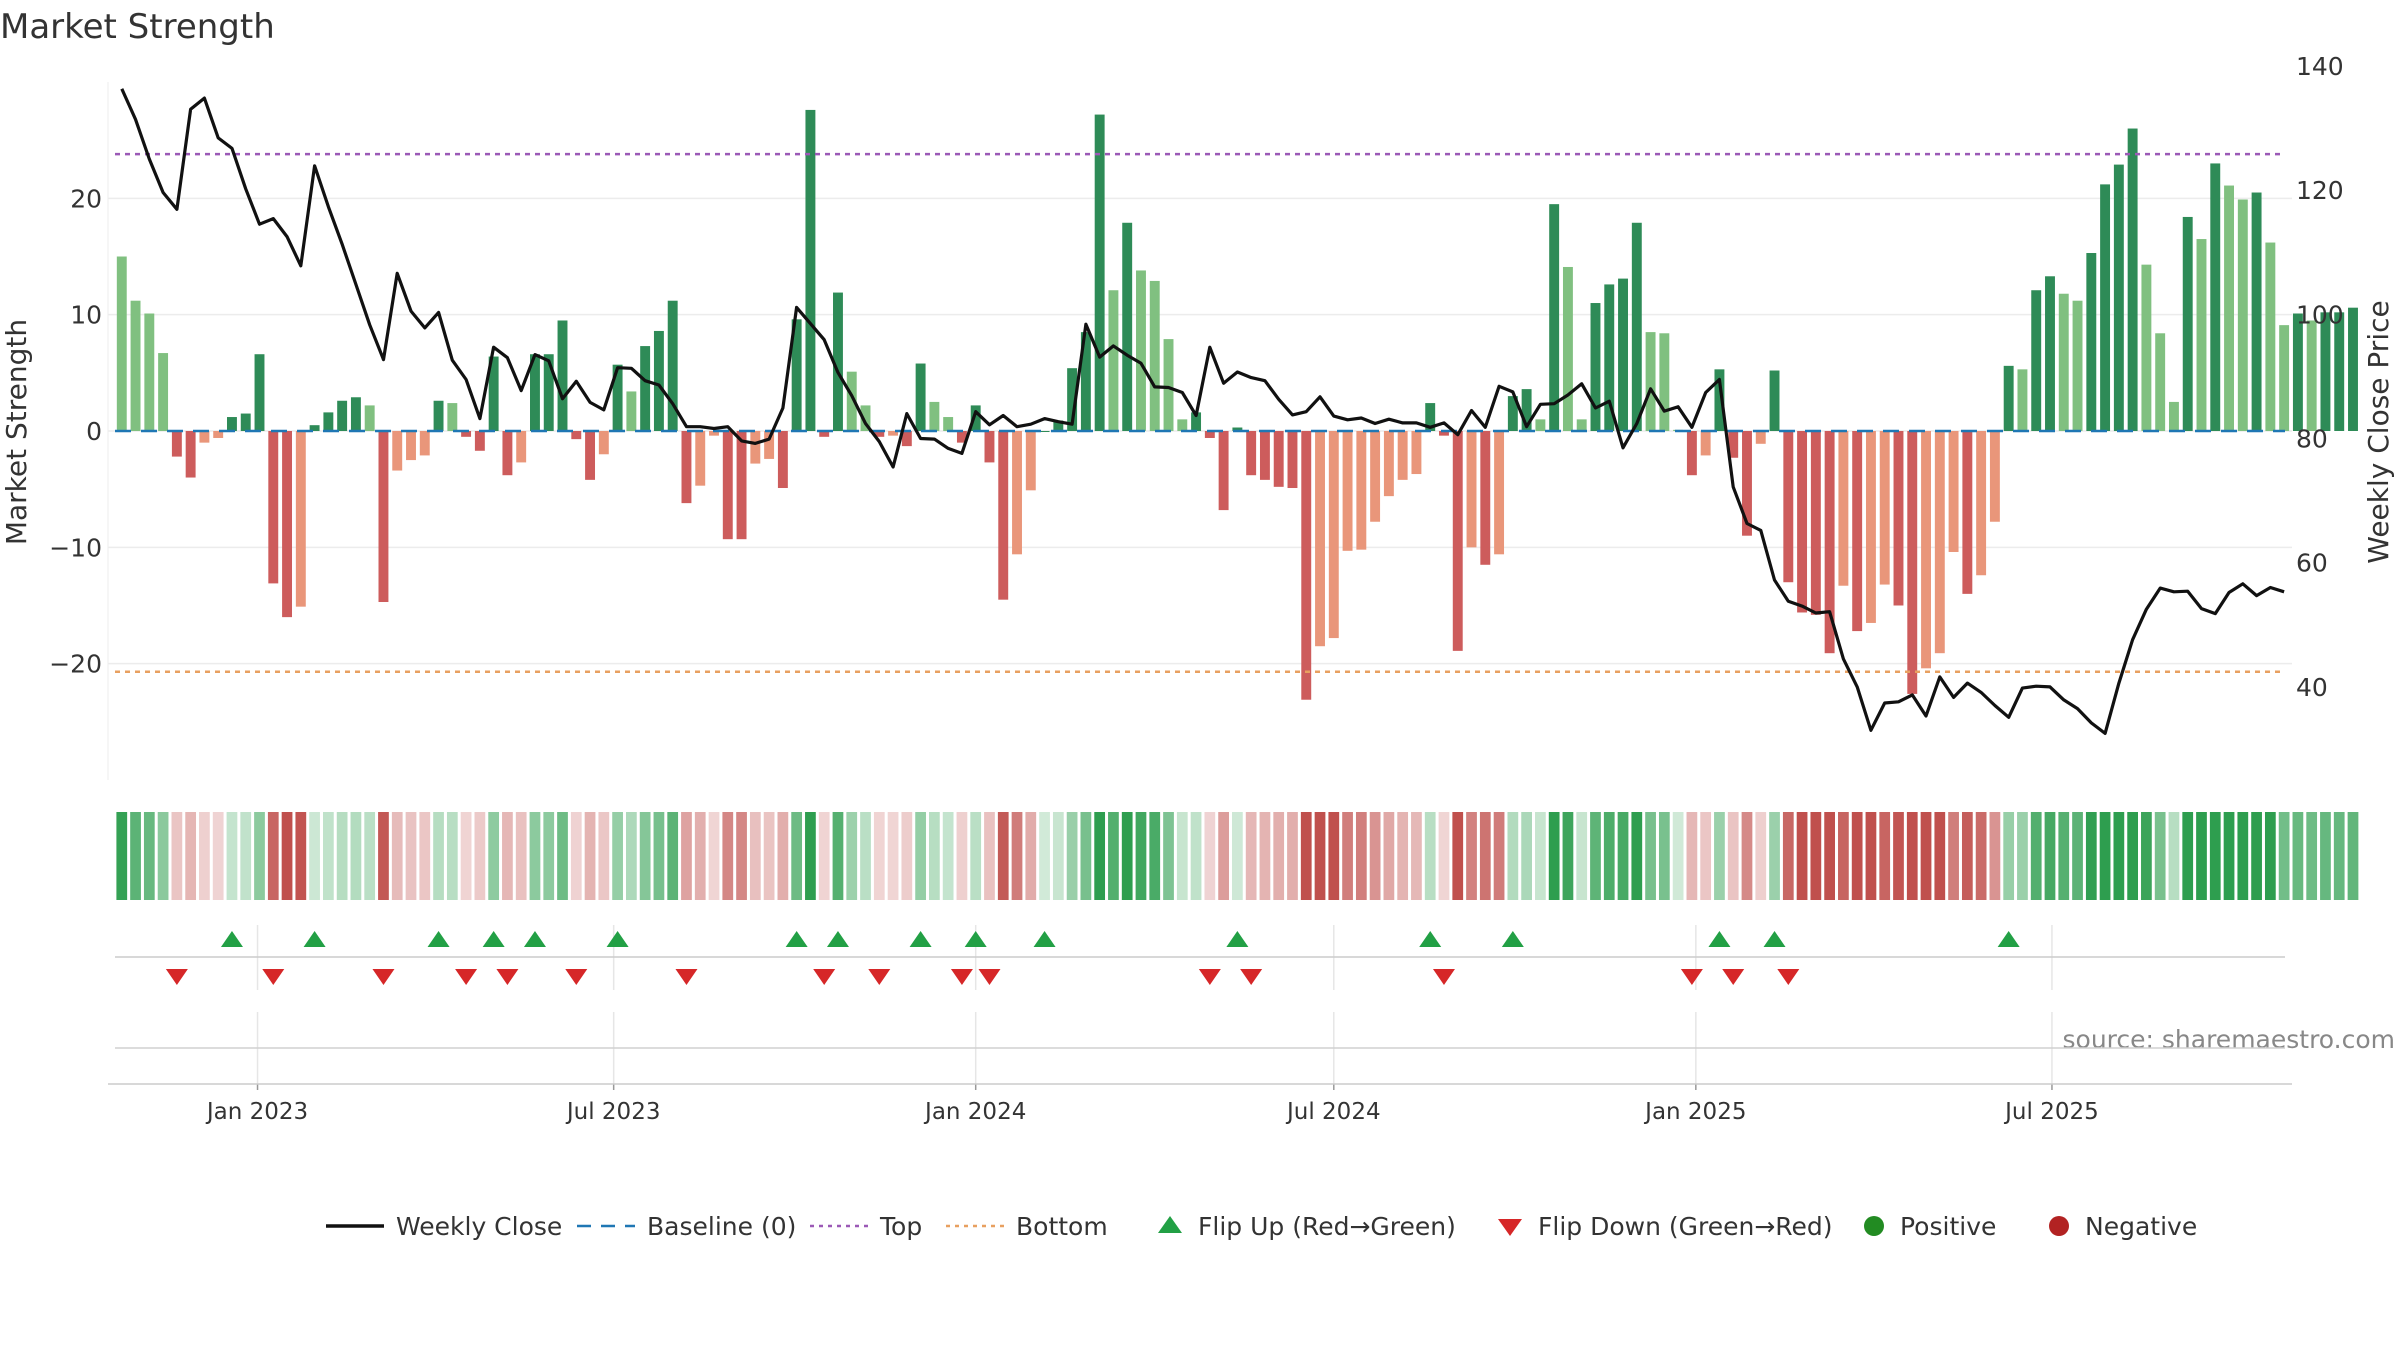 The width and height of the screenshot is (2400, 1350). What do you see at coordinates (900, 1226) in the screenshot?
I see `legend-label: Top` at bounding box center [900, 1226].